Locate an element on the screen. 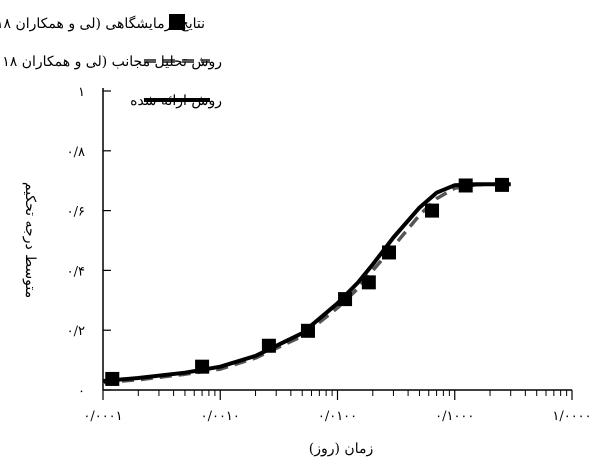 The height and width of the screenshot is (460, 597). x-tick-label-0: ۰/۰۰۰۱ is located at coordinates (102, 416).